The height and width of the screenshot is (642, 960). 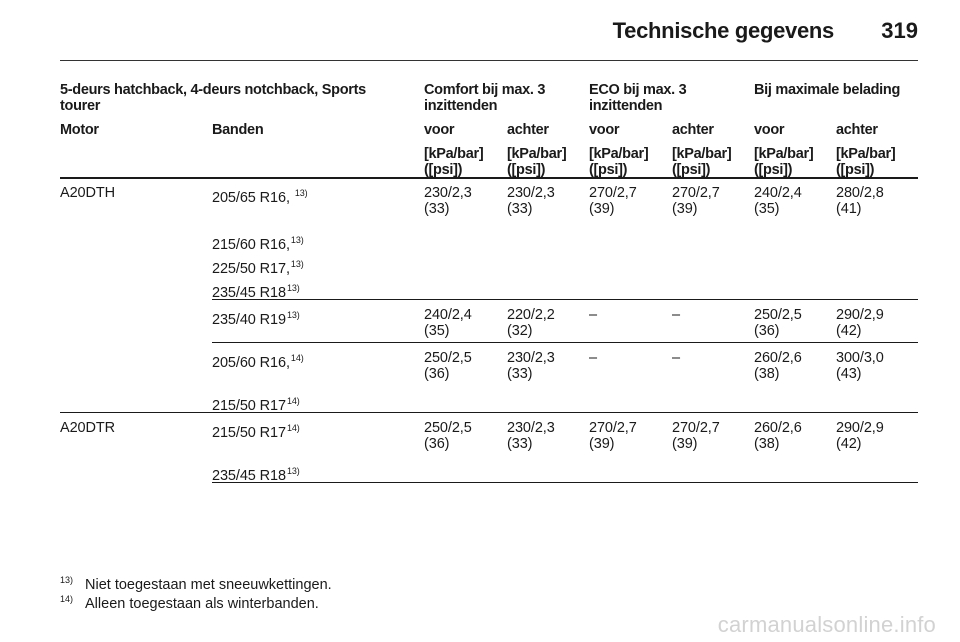 What do you see at coordinates (489, 60) in the screenshot?
I see `header-divider` at bounding box center [489, 60].